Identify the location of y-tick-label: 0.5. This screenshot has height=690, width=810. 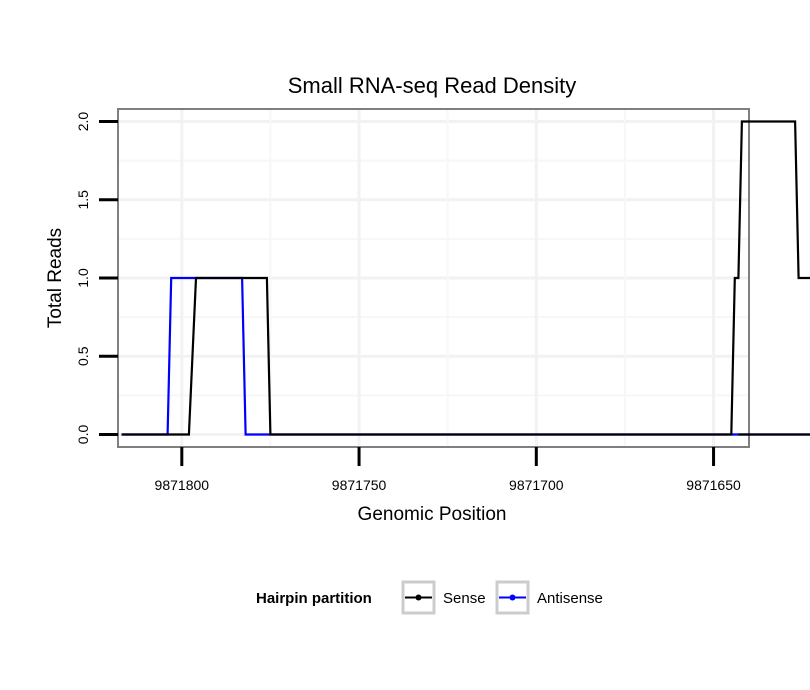
(83, 356).